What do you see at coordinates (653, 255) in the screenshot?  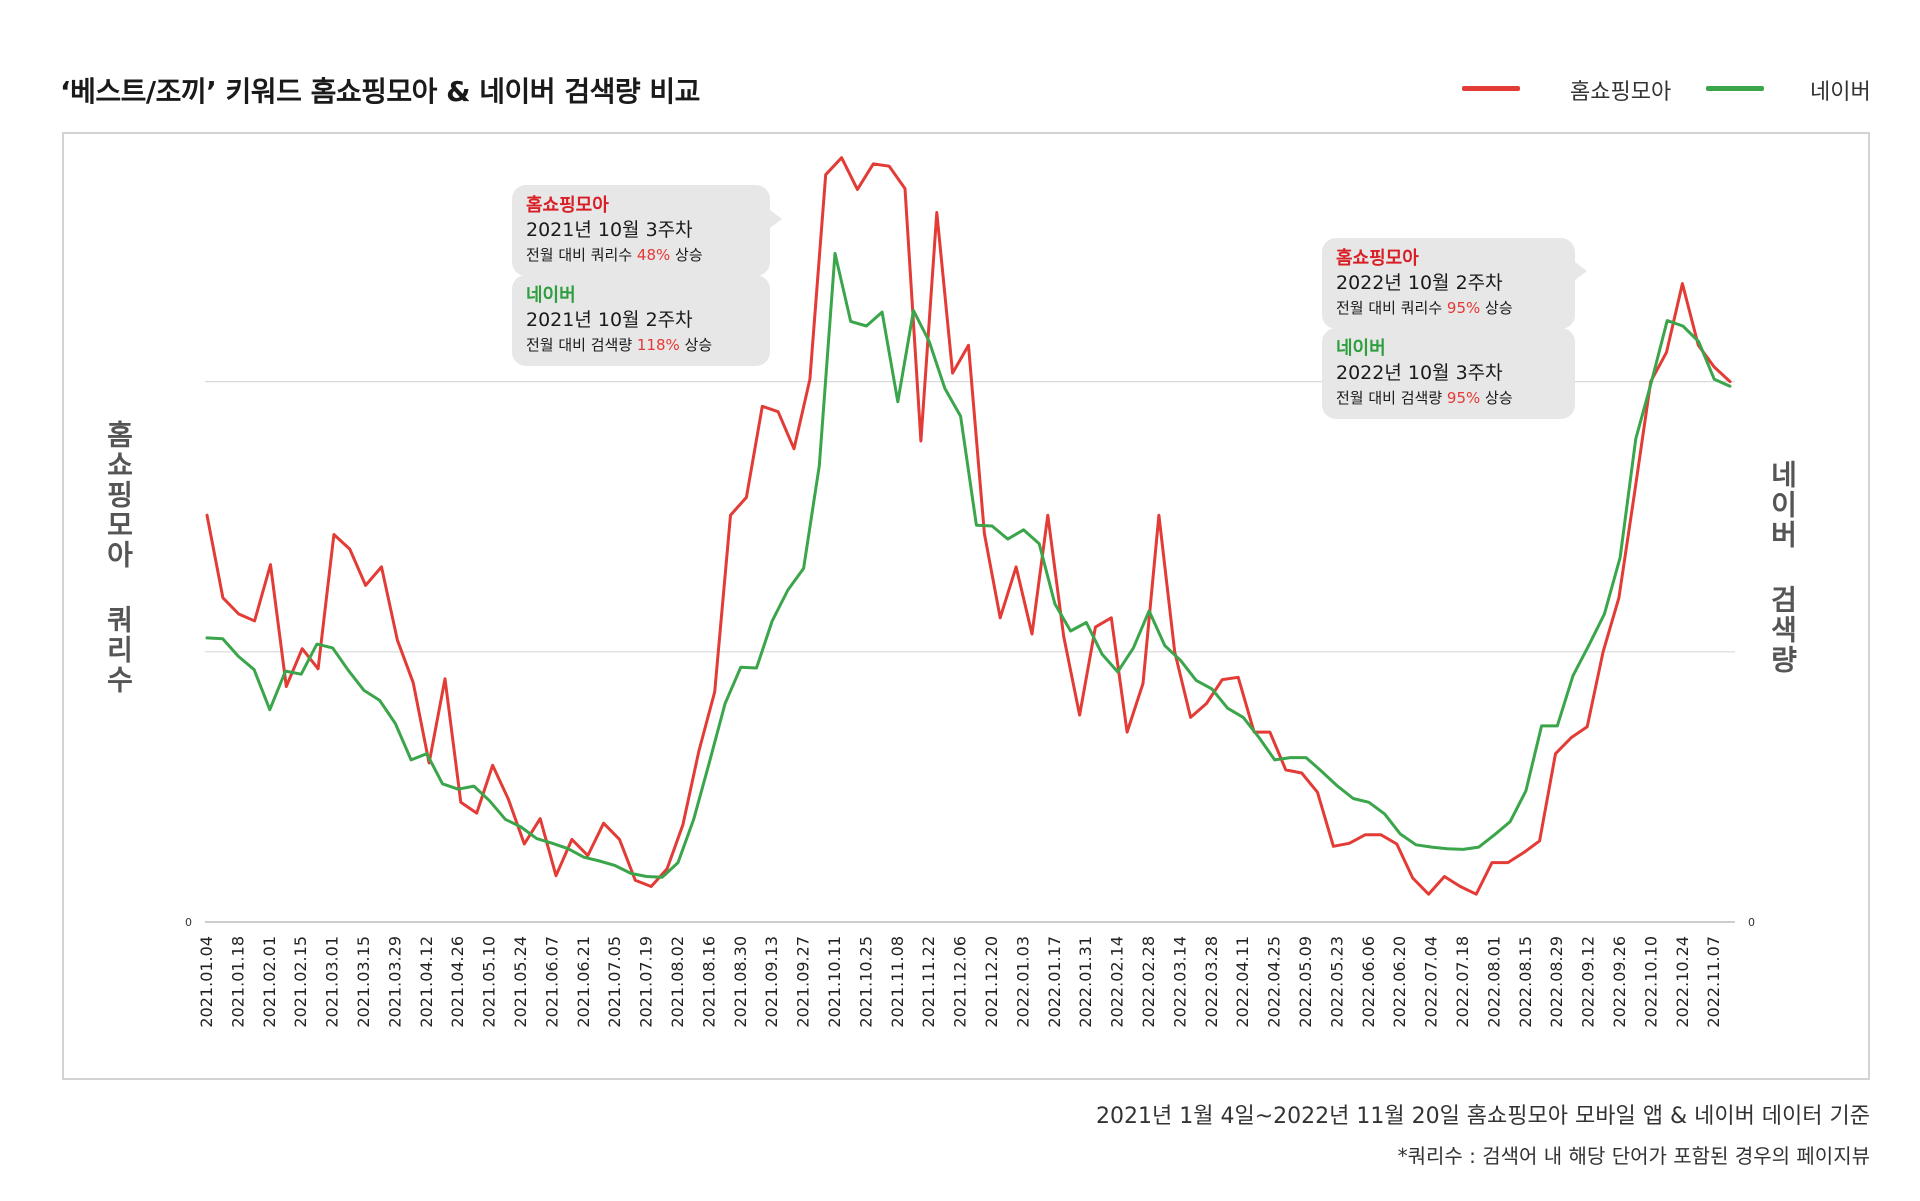 I see `callout-percent: 48%` at bounding box center [653, 255].